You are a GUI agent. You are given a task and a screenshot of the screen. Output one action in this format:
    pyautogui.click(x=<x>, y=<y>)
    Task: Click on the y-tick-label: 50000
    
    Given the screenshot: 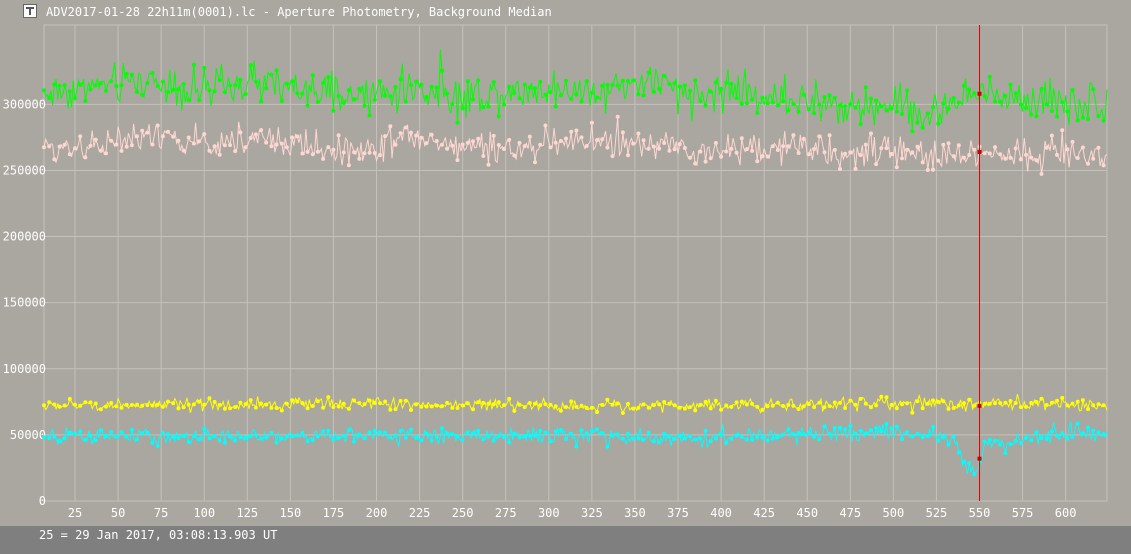 What is the action you would take?
    pyautogui.click(x=28, y=435)
    